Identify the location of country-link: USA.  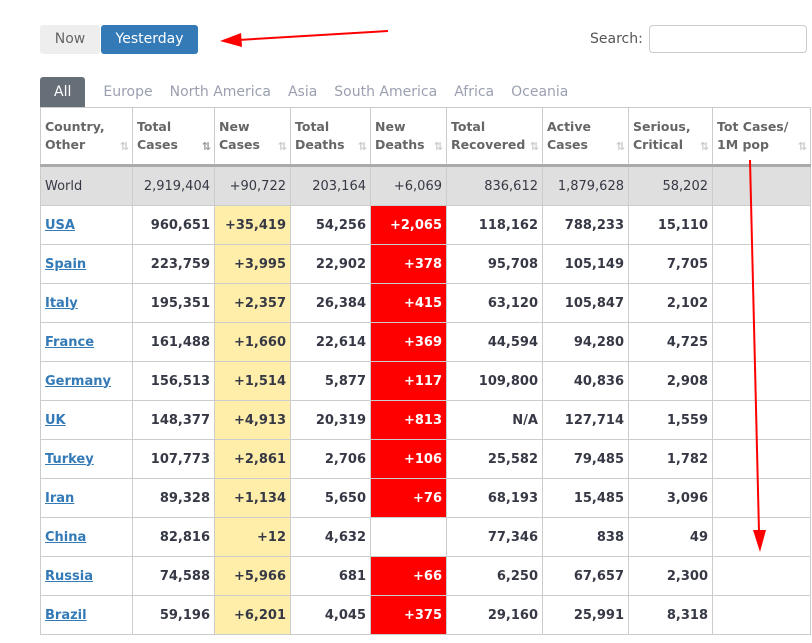
(60, 225).